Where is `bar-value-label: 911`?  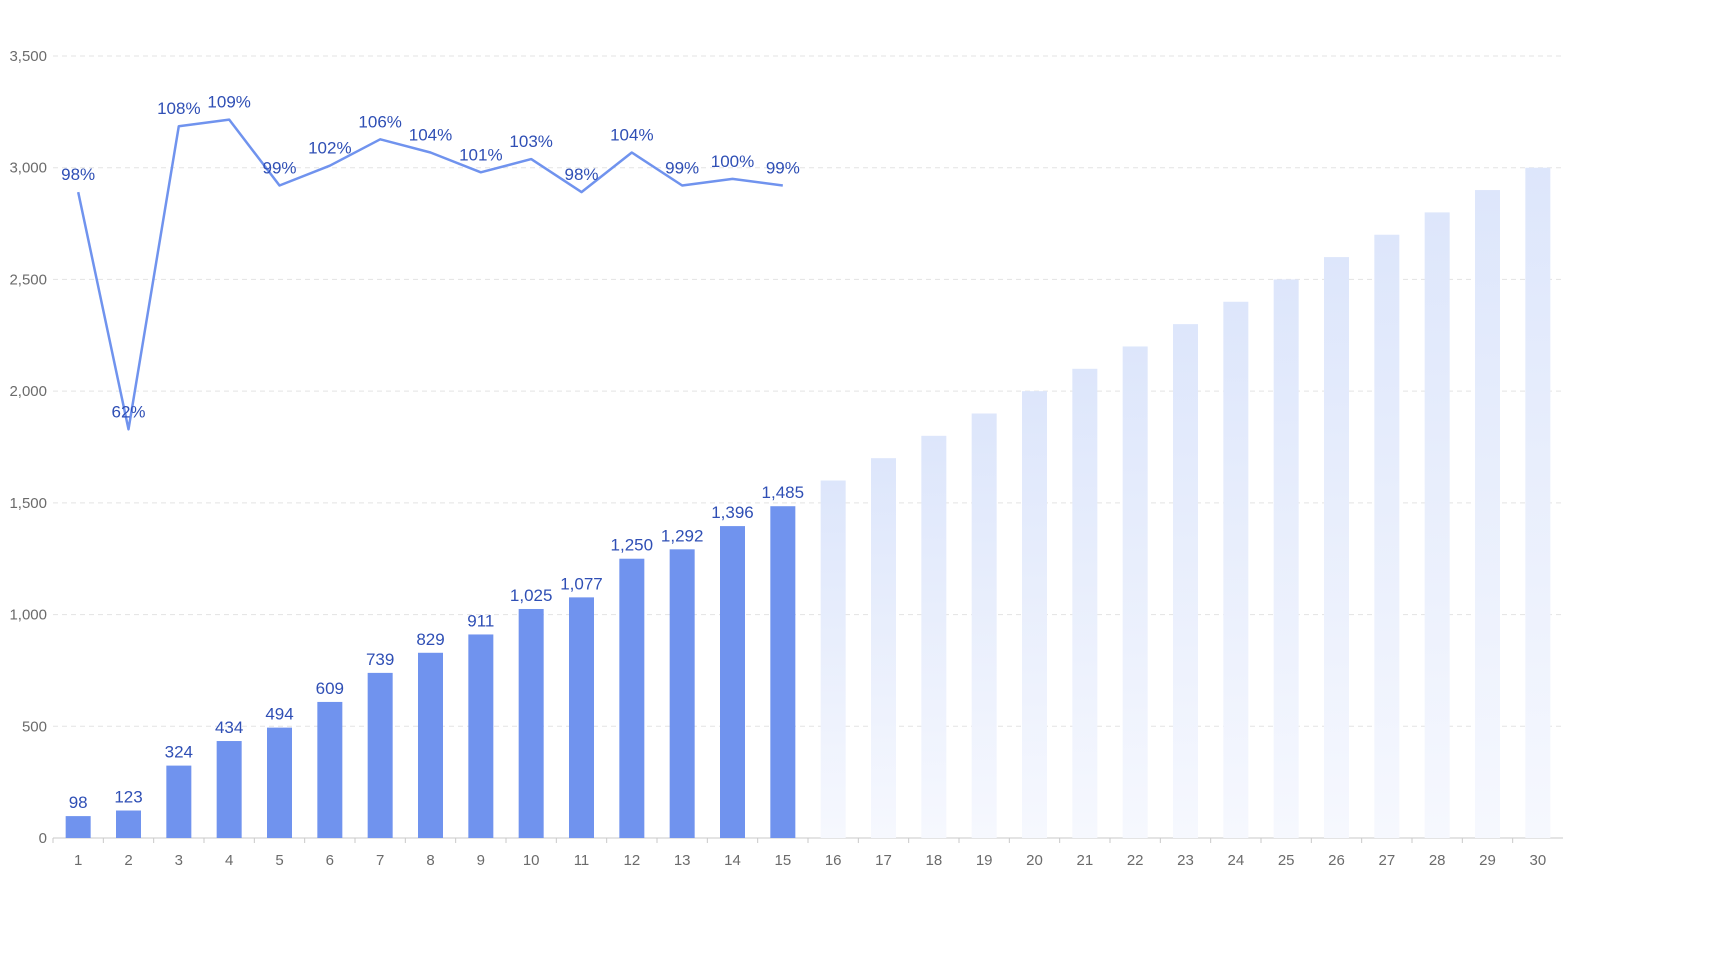 bar-value-label: 911 is located at coordinates (480, 620).